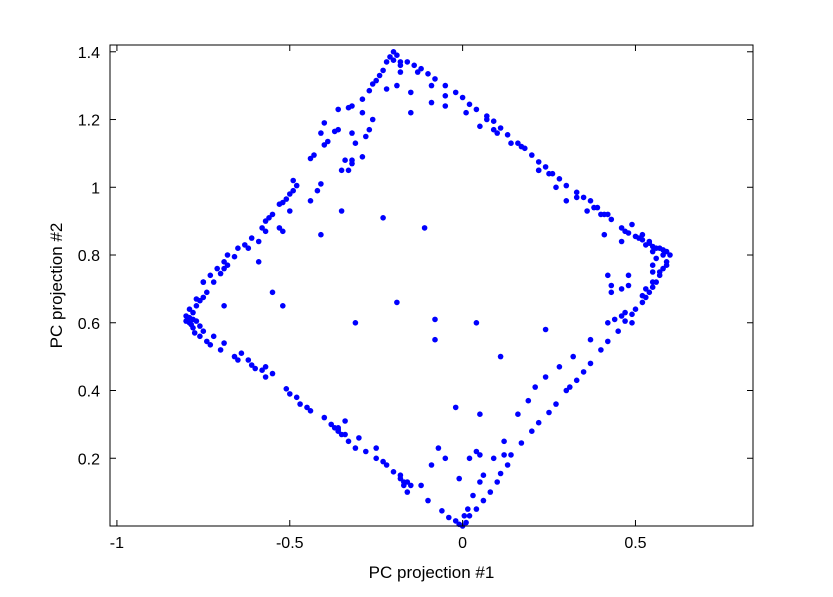 The image size is (833, 597). What do you see at coordinates (89, 459) in the screenshot?
I see `y-tick-label: 0.2` at bounding box center [89, 459].